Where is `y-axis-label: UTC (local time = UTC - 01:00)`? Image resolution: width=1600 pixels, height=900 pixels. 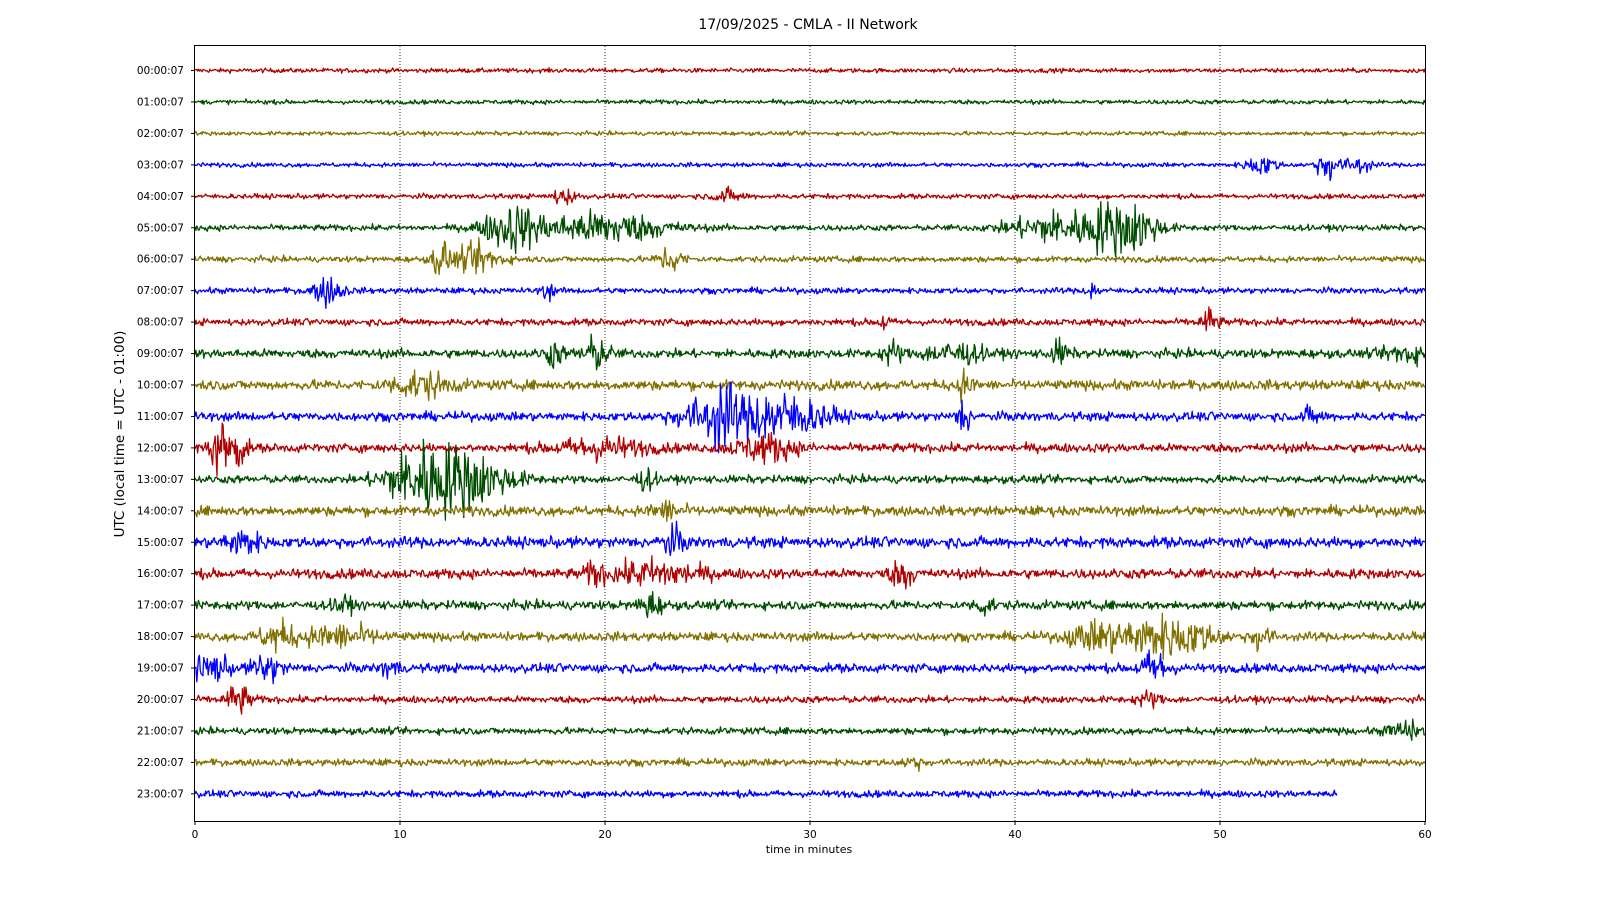 y-axis-label: UTC (local time = UTC - 01:00) is located at coordinates (120, 434).